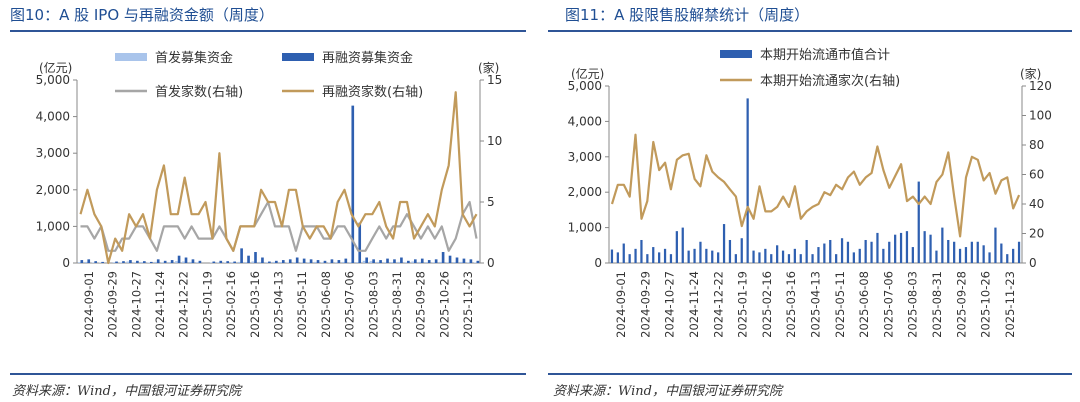  I want to click on right-legend-label-0: 本期开始流通市值合计, so click(825, 55).